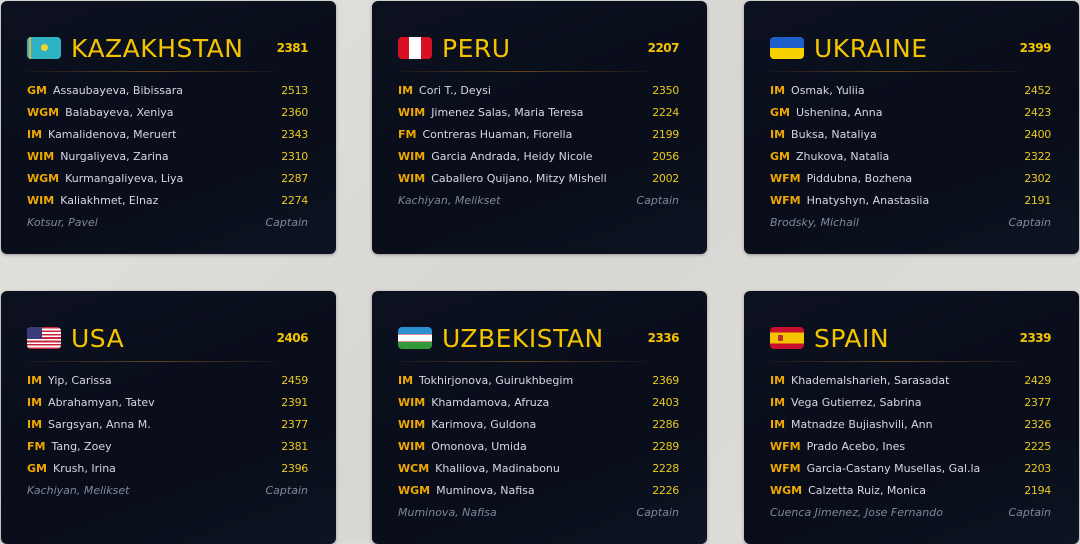 The height and width of the screenshot is (544, 1080). Describe the element at coordinates (447, 512) in the screenshot. I see `captain-name: Muminova, Nafisa` at that location.